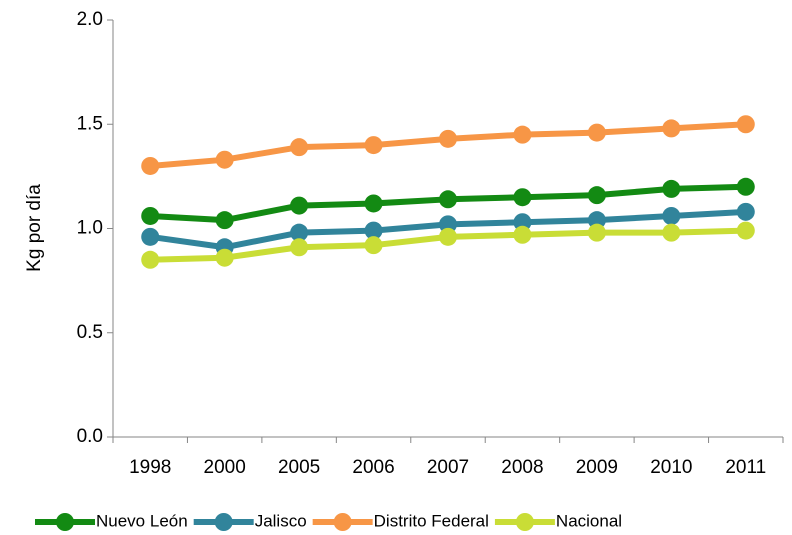 Image resolution: width=792 pixels, height=535 pixels. What do you see at coordinates (299, 467) in the screenshot?
I see `x-tick-label: 2005` at bounding box center [299, 467].